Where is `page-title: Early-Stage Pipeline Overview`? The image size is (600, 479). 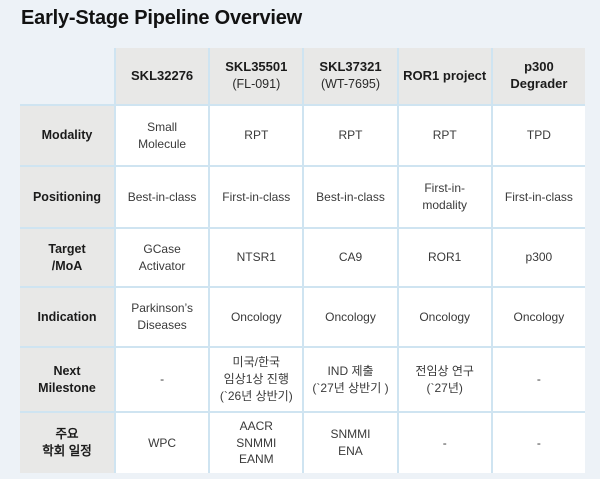 page-title: Early-Stage Pipeline Overview is located at coordinates (161, 18).